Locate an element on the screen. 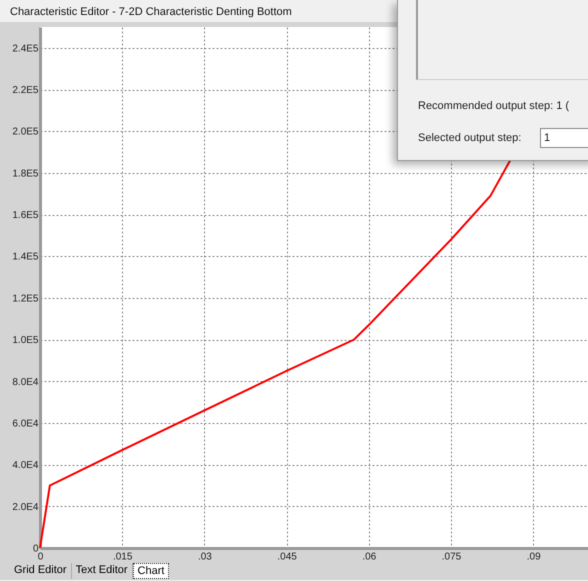  annotation: Selected output step: is located at coordinates (470, 138).